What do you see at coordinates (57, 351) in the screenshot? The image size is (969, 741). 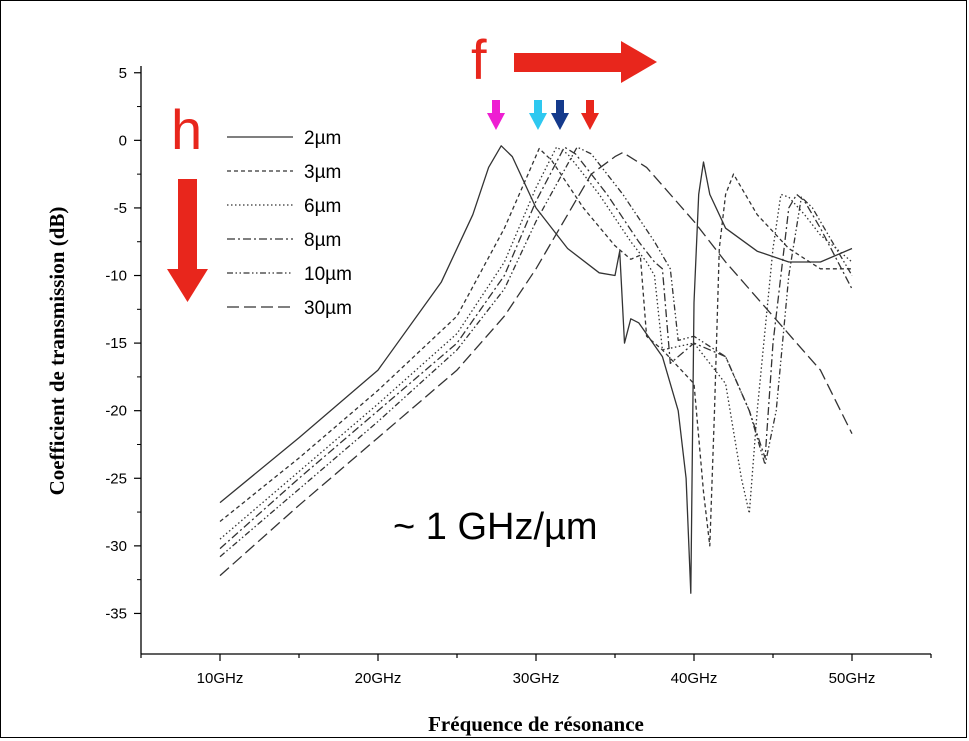 I see `y-axis-title: Coefficient de transmission (dB)` at bounding box center [57, 351].